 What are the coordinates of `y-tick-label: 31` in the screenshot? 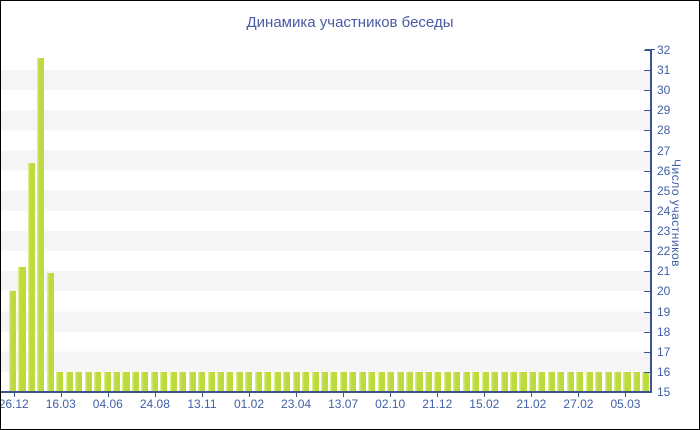 It's located at (664, 70).